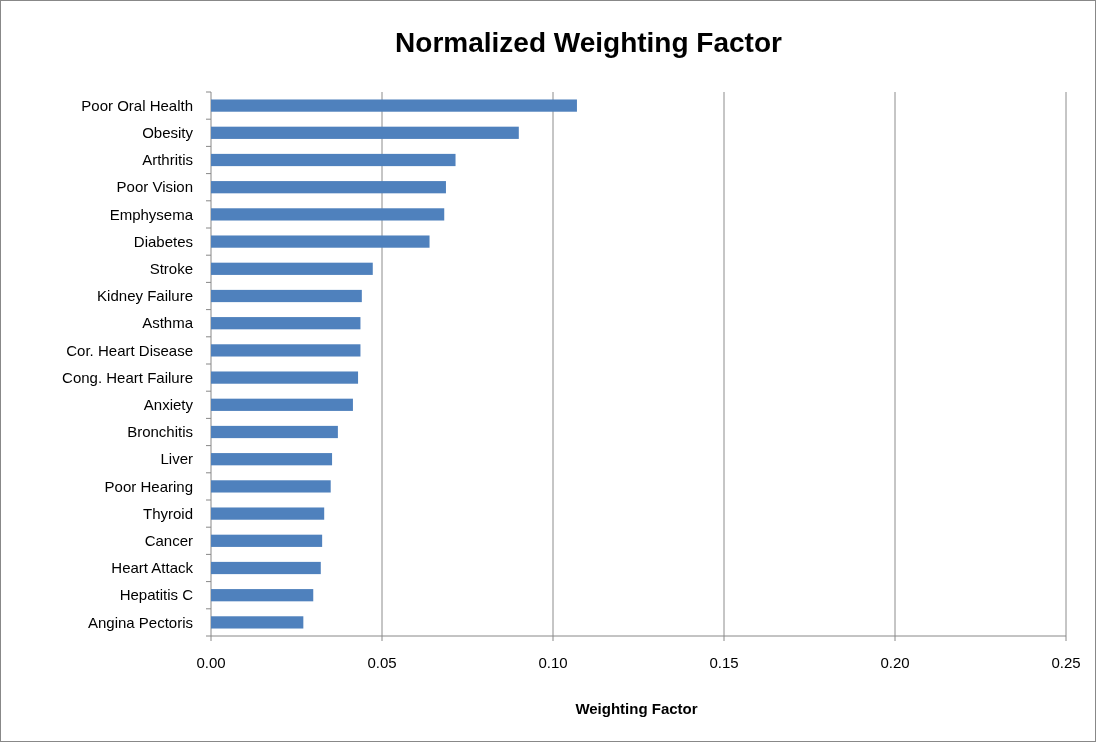 This screenshot has height=742, width=1096. What do you see at coordinates (724, 662) in the screenshot?
I see `x-tick-label: 0.15` at bounding box center [724, 662].